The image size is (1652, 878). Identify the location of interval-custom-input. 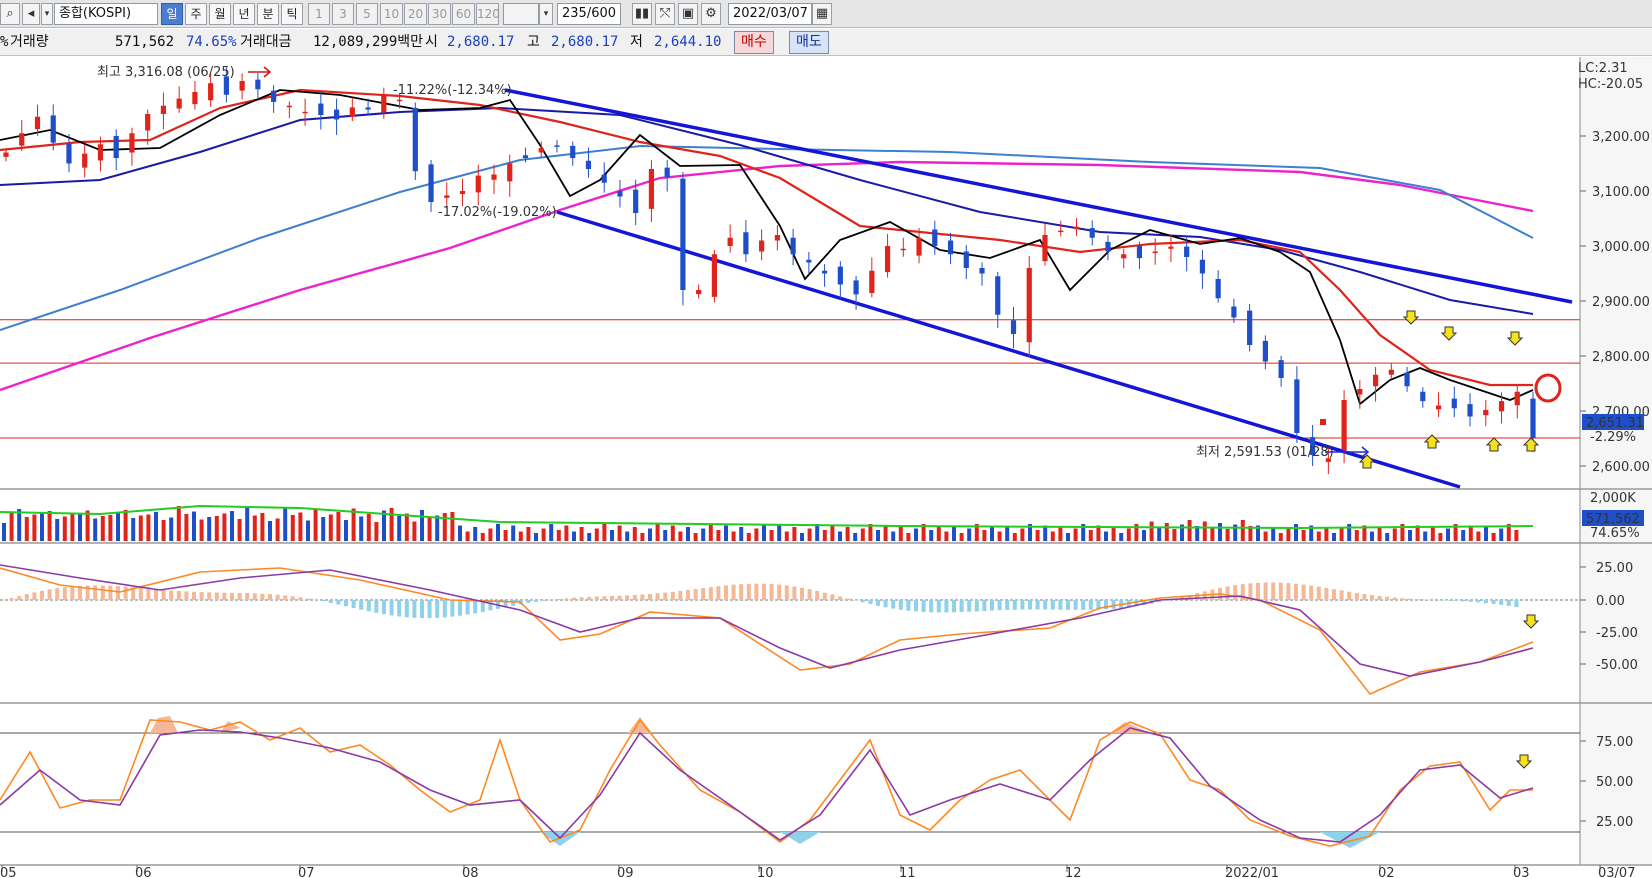
(521, 14).